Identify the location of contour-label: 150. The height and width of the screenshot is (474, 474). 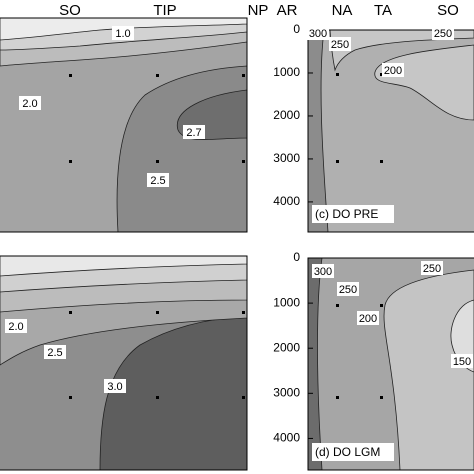
(462, 362).